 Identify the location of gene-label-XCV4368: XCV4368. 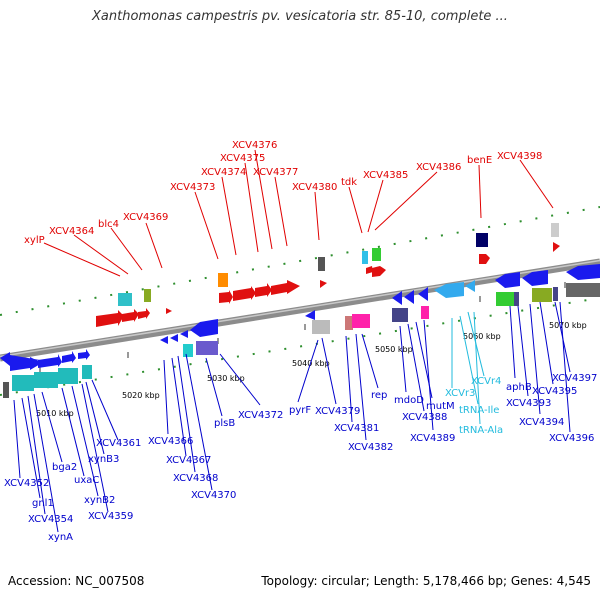
(195, 478).